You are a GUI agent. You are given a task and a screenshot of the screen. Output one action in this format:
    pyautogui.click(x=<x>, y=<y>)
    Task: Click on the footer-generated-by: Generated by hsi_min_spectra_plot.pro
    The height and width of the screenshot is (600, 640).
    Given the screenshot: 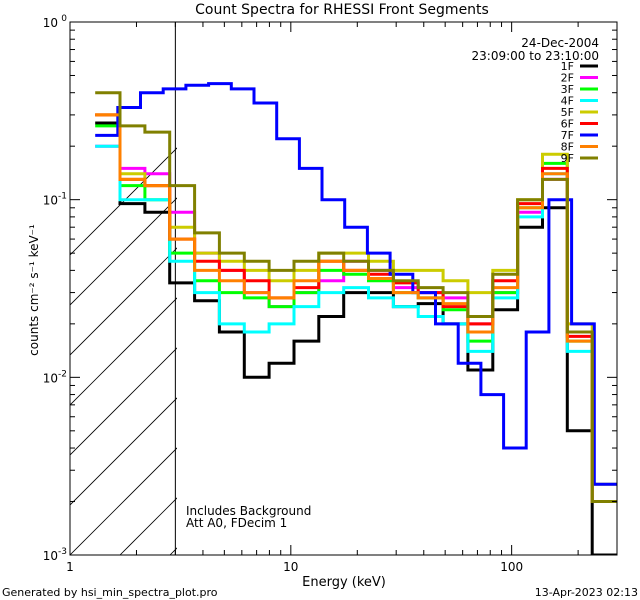 What is the action you would take?
    pyautogui.click(x=110, y=592)
    